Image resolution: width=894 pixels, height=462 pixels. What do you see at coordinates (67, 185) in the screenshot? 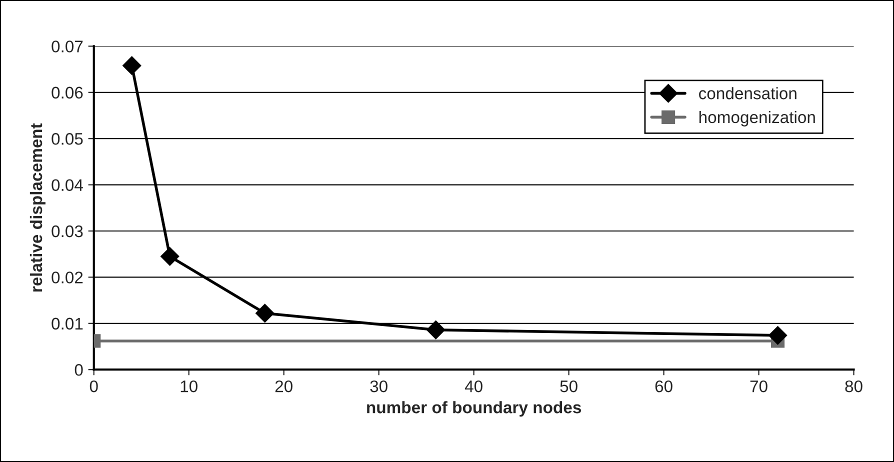
I see `y-tick-label: 0.04` at bounding box center [67, 185].